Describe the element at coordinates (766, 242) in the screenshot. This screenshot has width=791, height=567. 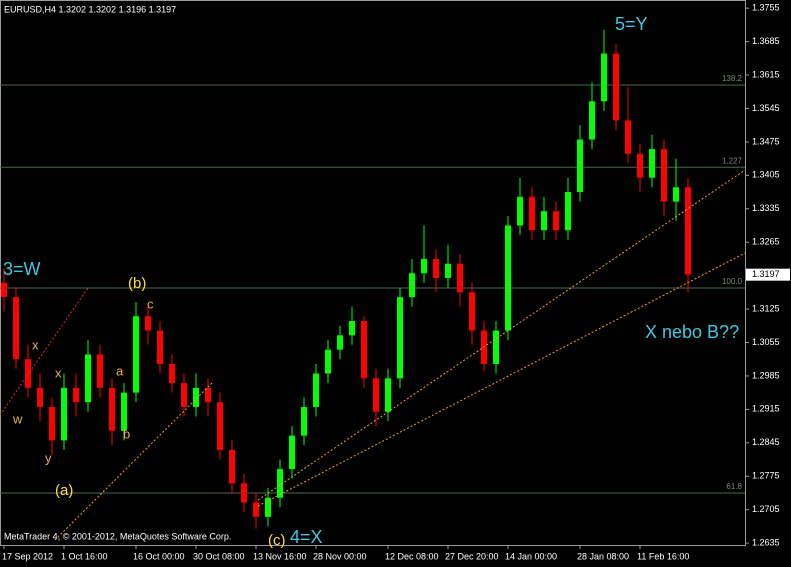
I see `y-tick-label: 1.3265` at that location.